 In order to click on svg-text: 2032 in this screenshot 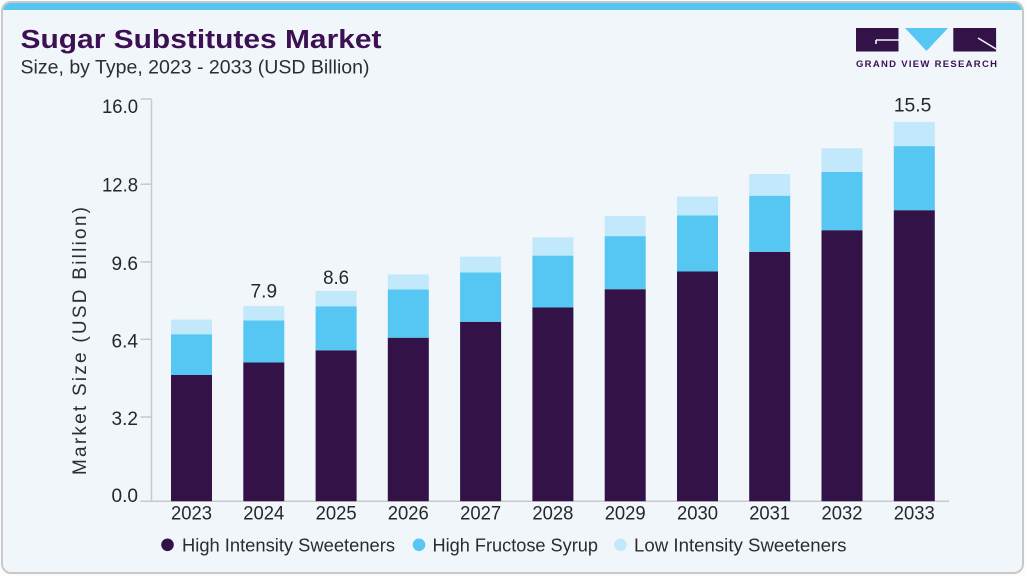, I will do `click(842, 514)`.